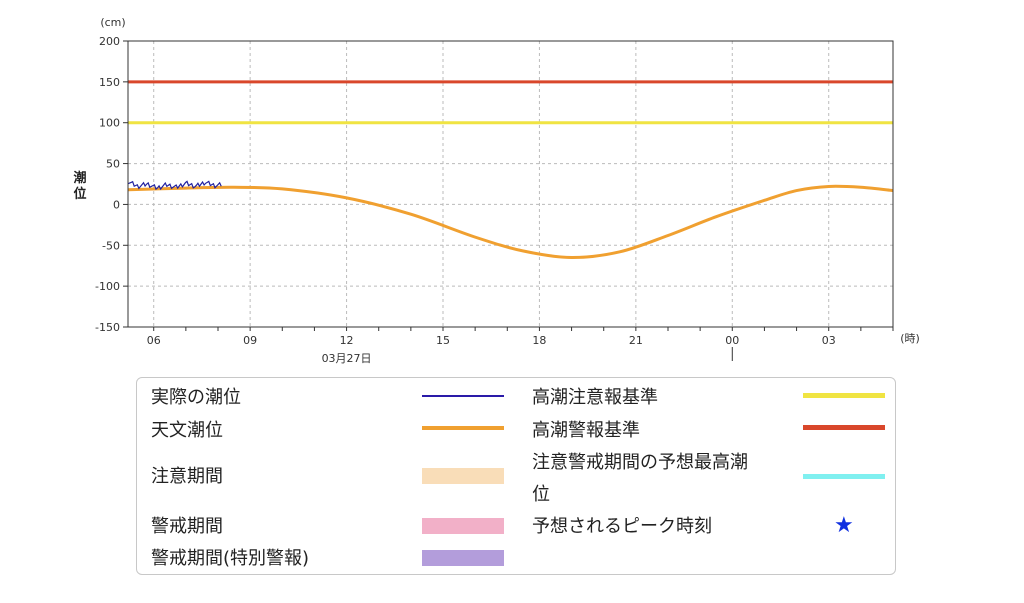  I want to click on legend-swatch-warning-period, so click(463, 526).